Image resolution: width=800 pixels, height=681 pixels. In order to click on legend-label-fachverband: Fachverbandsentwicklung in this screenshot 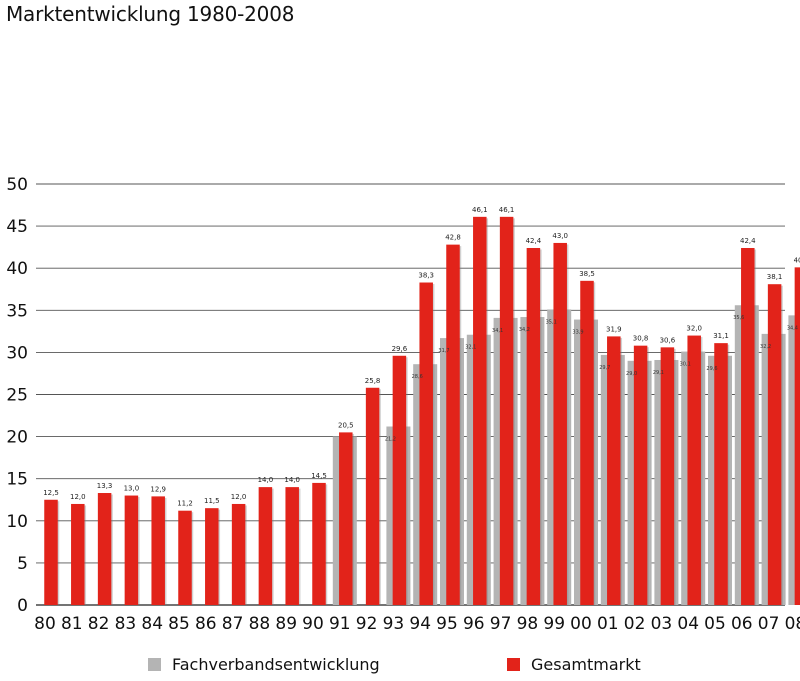, I will do `click(276, 664)`.